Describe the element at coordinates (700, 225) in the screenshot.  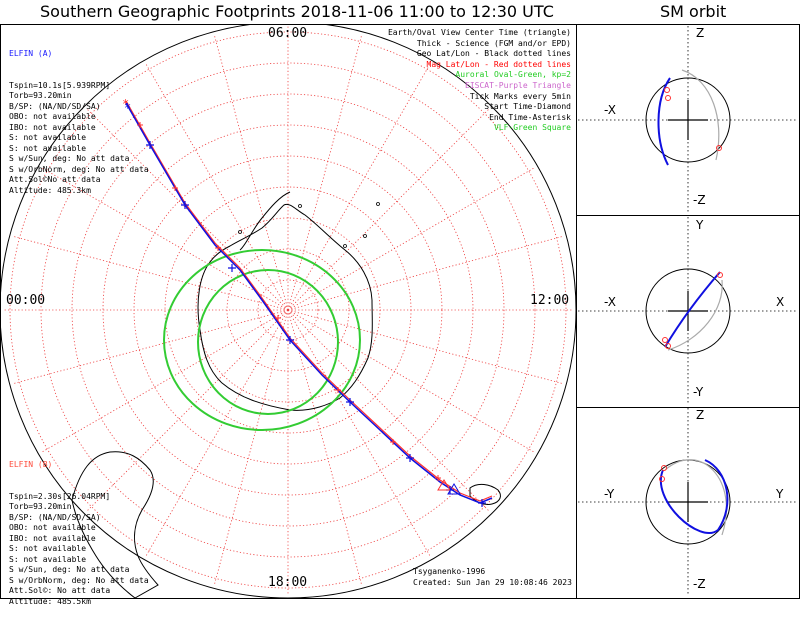
I see `orbit2-top-label: Y` at that location.